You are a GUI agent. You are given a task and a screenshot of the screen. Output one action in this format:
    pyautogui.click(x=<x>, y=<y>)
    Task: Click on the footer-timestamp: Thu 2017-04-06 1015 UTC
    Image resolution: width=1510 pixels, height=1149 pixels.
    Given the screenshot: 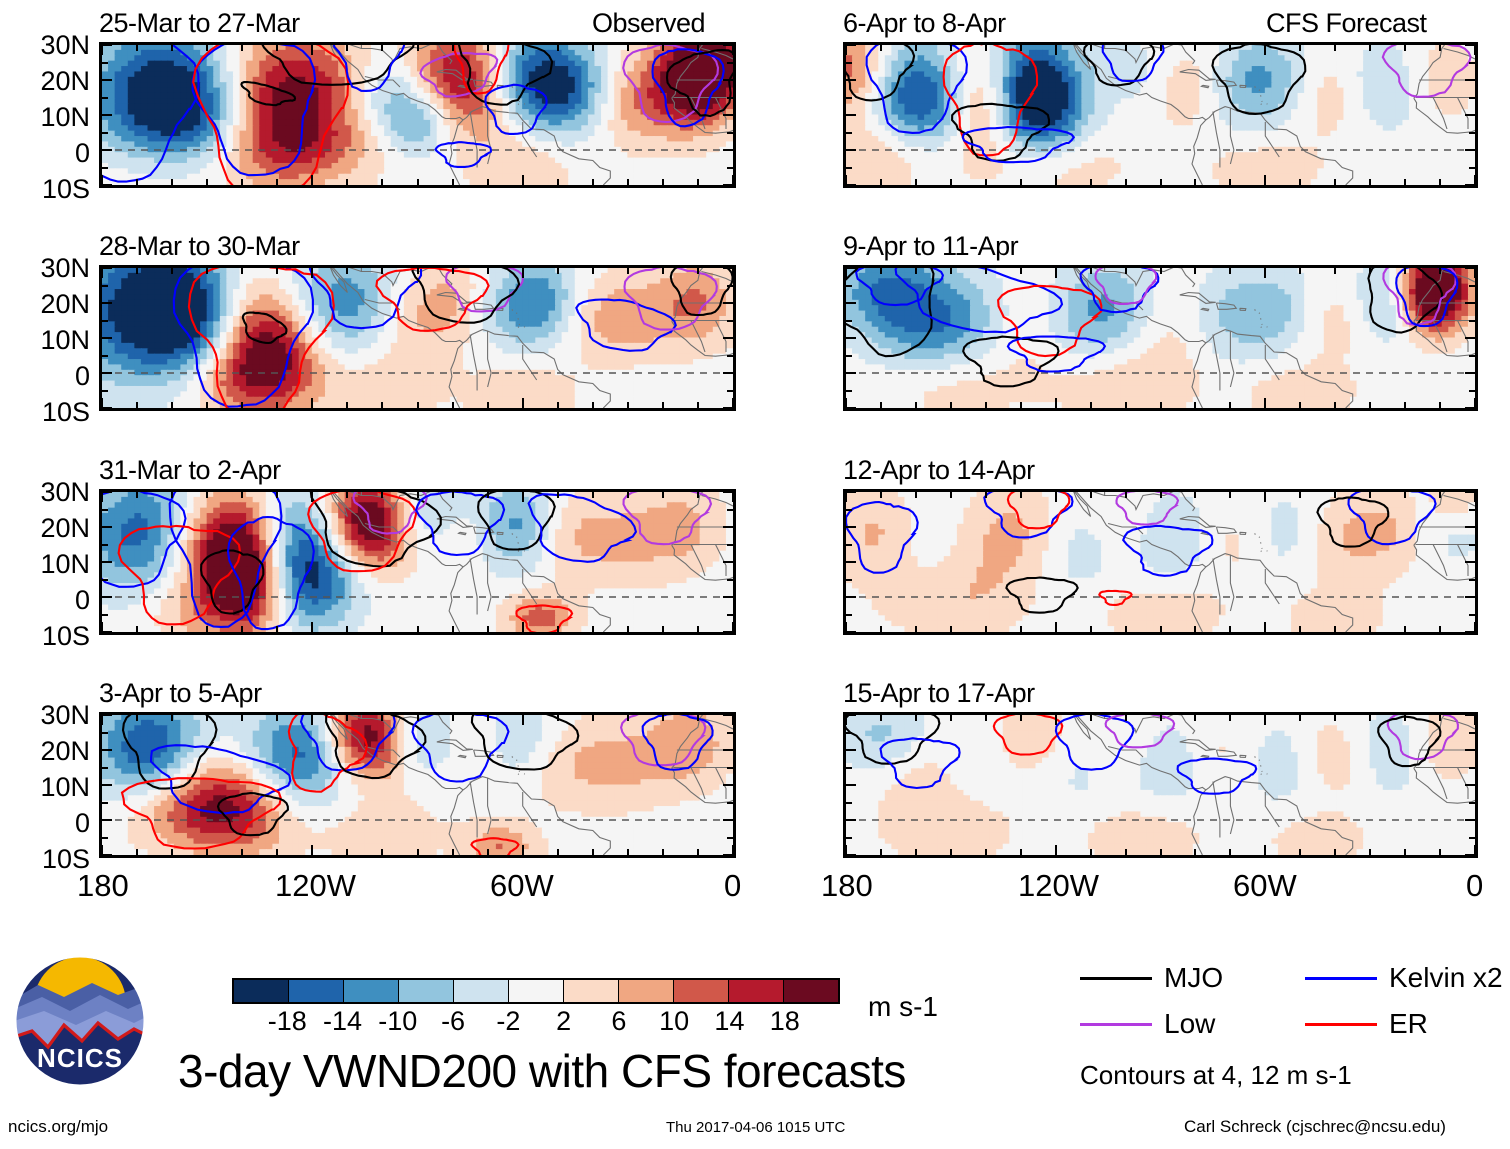 What is the action you would take?
    pyautogui.click(x=755, y=1127)
    